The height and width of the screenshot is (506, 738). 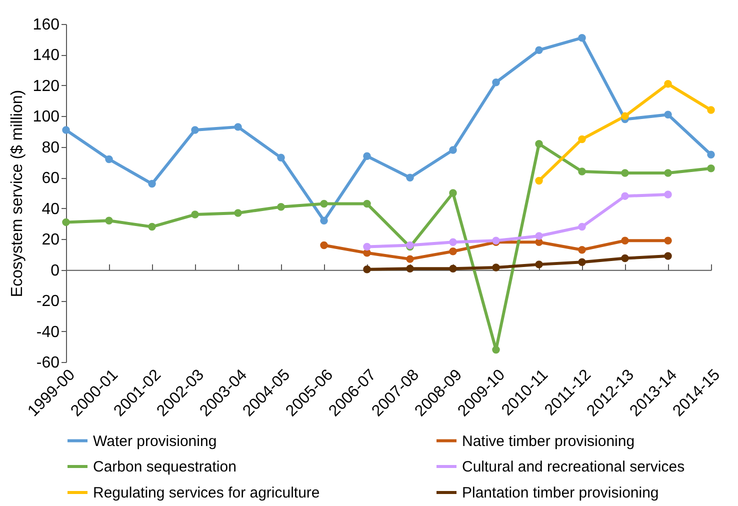 What do you see at coordinates (46, 86) in the screenshot?
I see `y-tick-label: 120` at bounding box center [46, 86].